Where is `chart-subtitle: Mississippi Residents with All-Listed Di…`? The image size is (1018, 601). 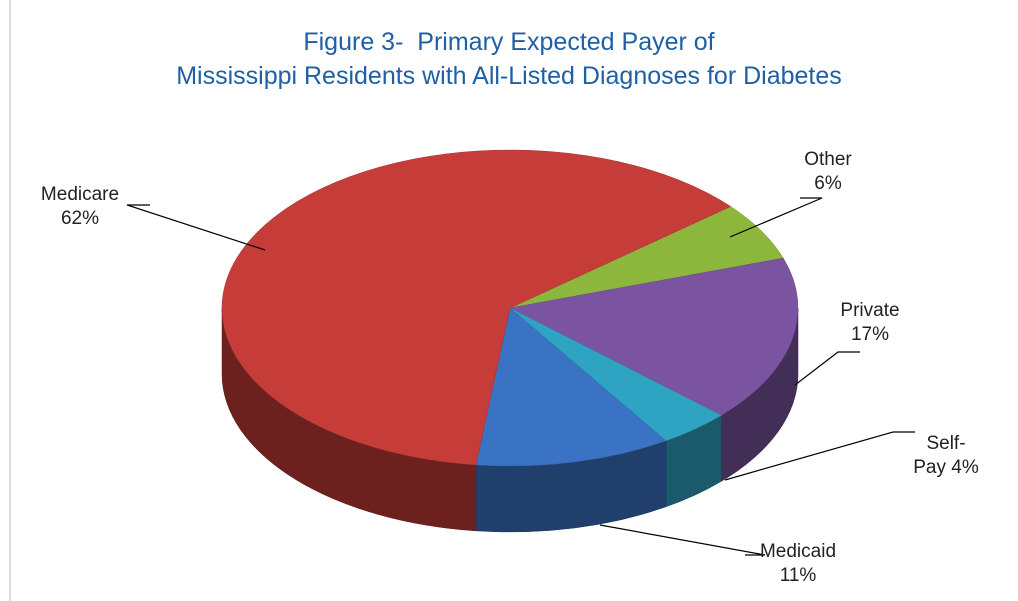 chart-subtitle: Mississippi Residents with All-Listed Di… is located at coordinates (509, 76).